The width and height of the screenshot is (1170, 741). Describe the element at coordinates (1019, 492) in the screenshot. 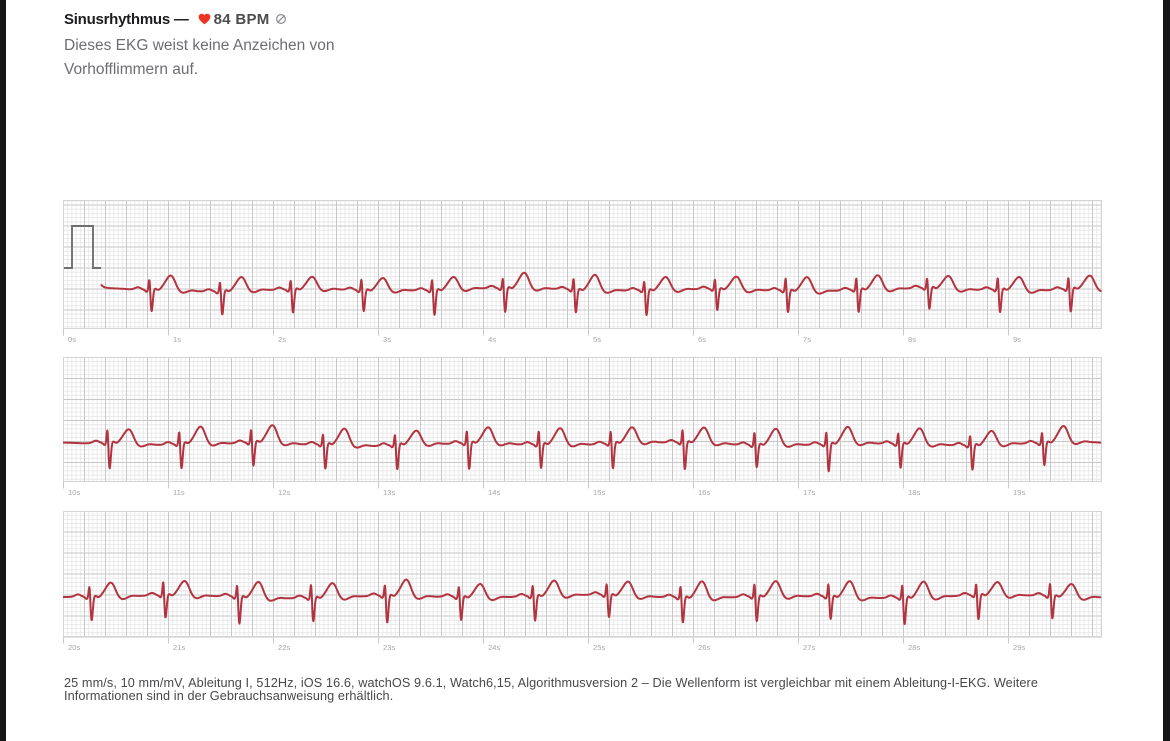

I see `svg-text: 19s` at that location.